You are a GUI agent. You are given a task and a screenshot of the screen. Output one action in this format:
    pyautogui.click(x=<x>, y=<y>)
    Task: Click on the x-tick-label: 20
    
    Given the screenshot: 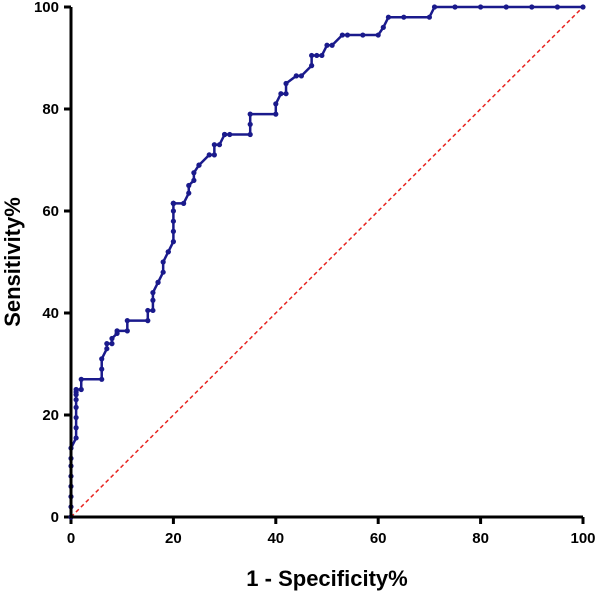 What is the action you would take?
    pyautogui.click(x=173, y=538)
    